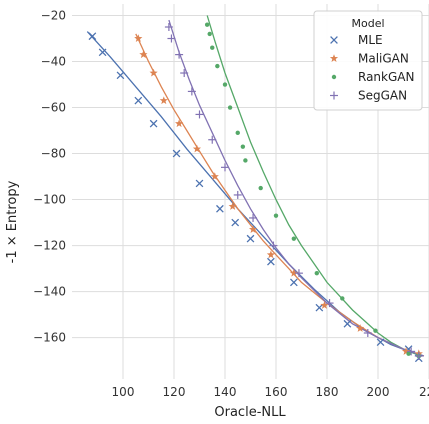  What do you see at coordinates (250, 412) in the screenshot?
I see `x-axis-label: Oracle-NLL` at bounding box center [250, 412].